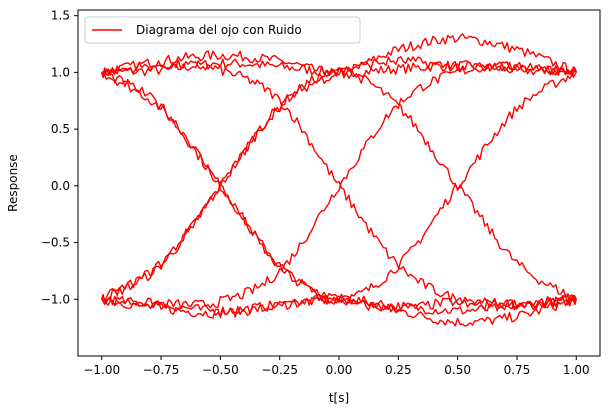  I want to click on x-tick-label: 0.50, so click(457, 370).